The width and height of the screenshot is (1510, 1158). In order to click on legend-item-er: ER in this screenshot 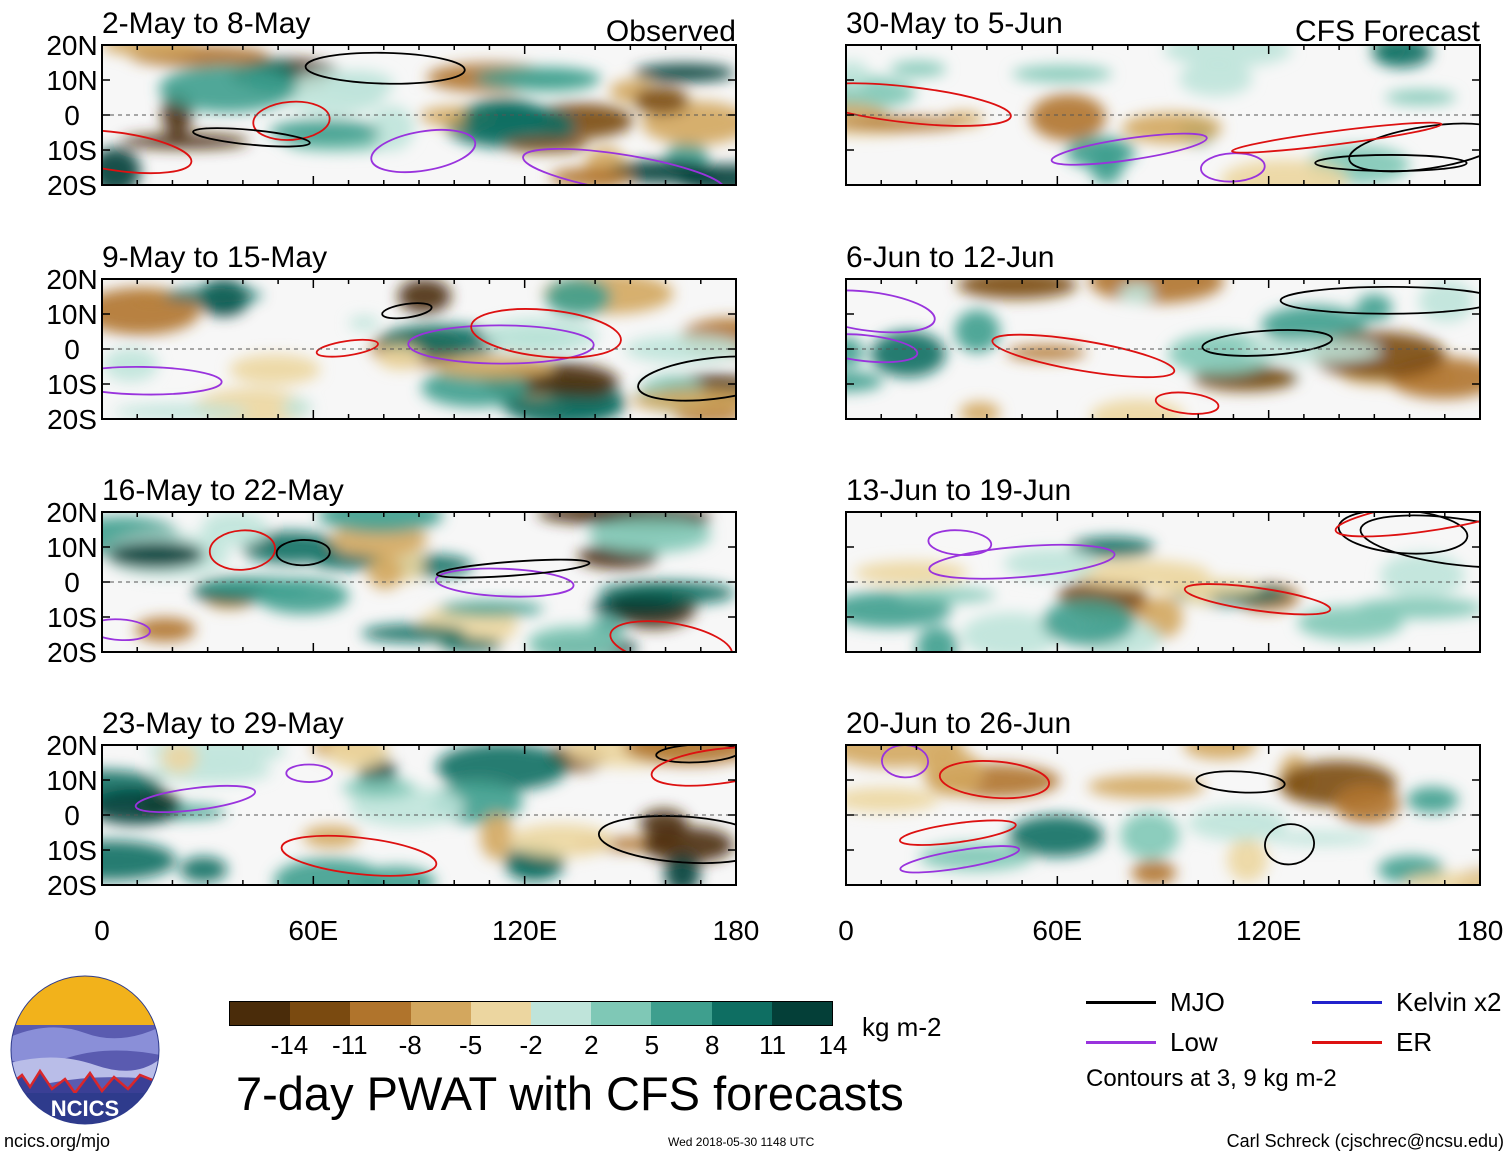, I will do `click(1372, 1042)`.